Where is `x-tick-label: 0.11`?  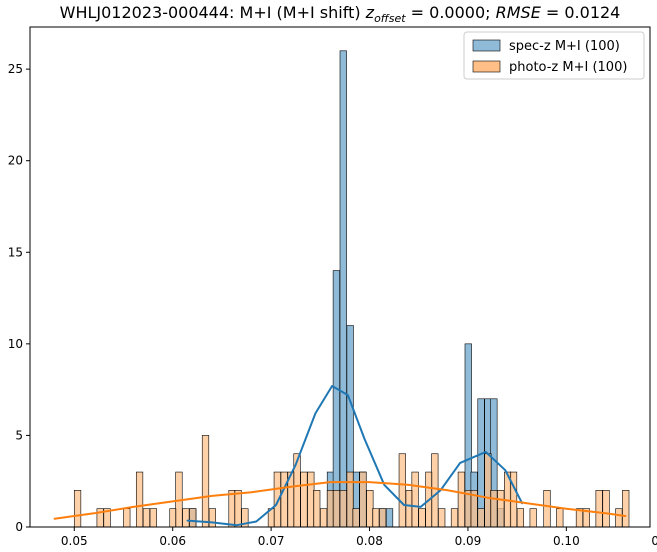 x-tick-label: 0.11 is located at coordinates (654, 541).